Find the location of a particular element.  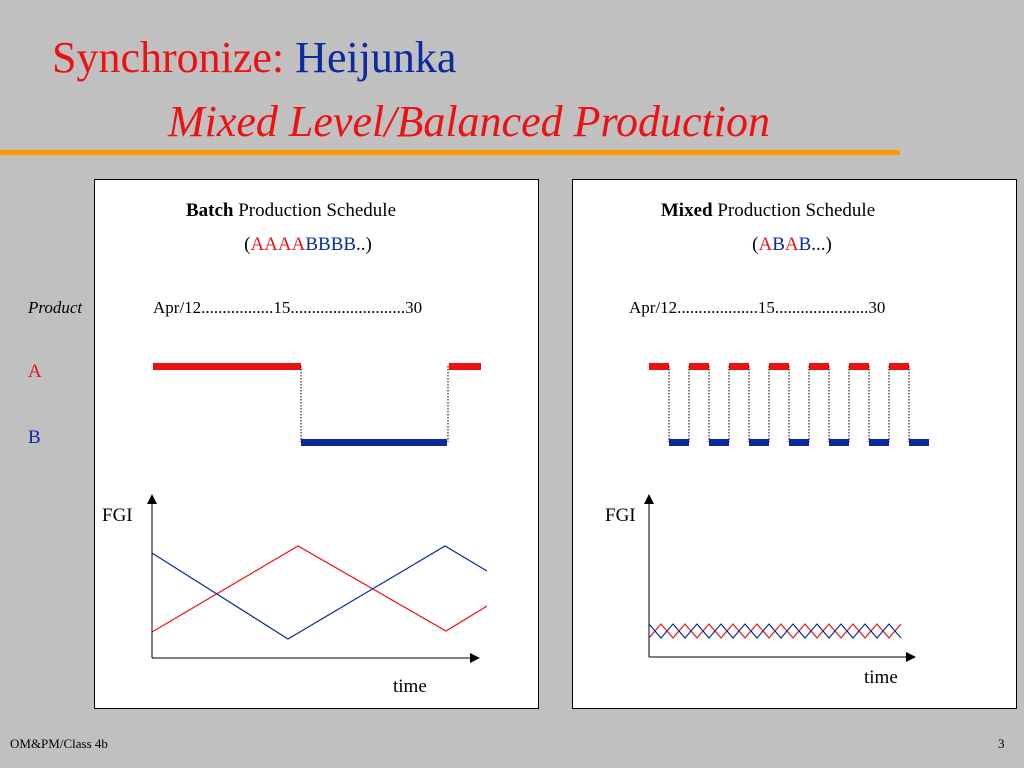

mixed-seq-b1: B is located at coordinates (778, 244).